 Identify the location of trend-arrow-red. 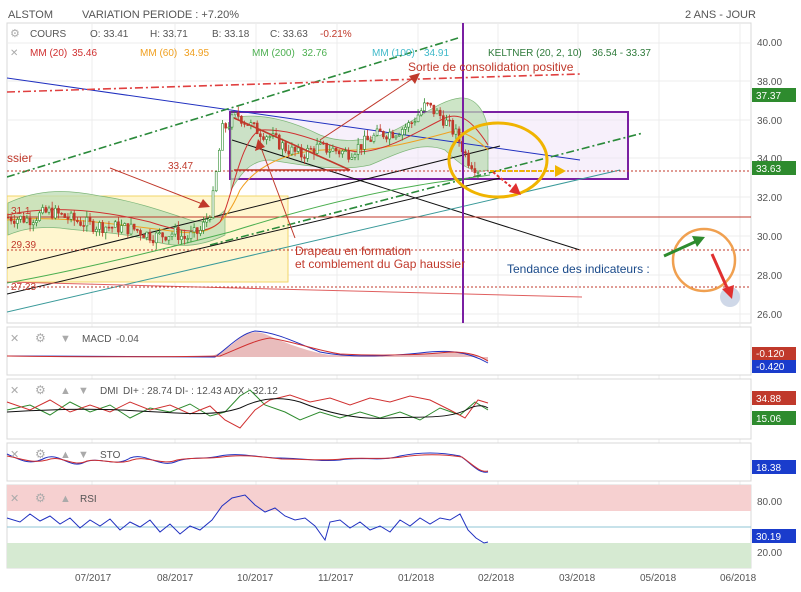
(720, 272).